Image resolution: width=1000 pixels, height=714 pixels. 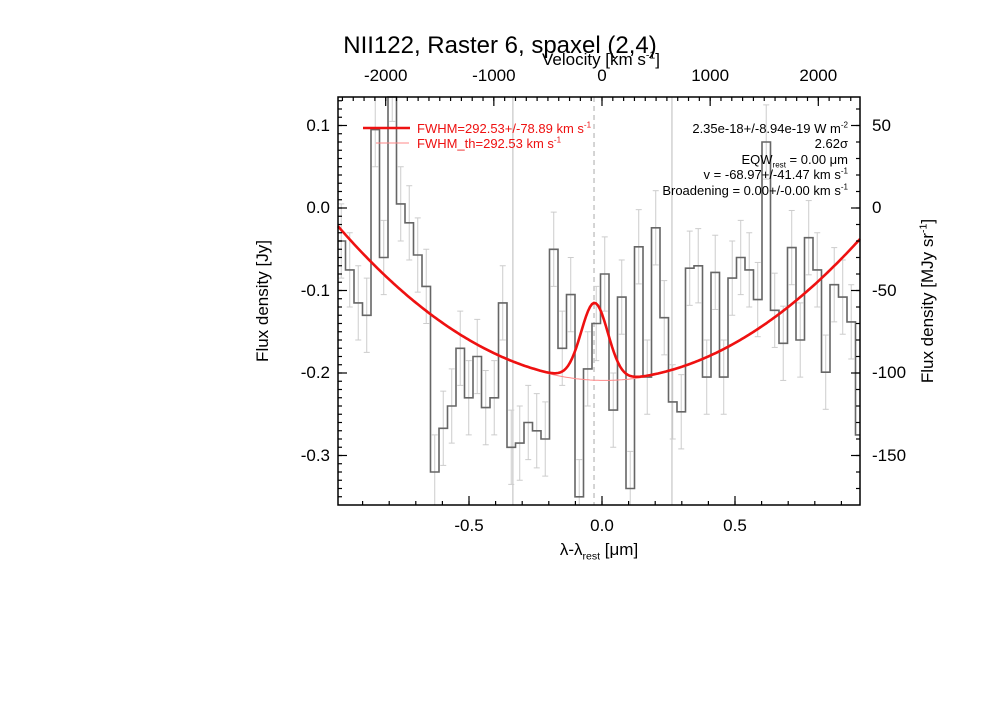 What do you see at coordinates (881, 125) in the screenshot?
I see `right-tick-label: 50` at bounding box center [881, 125].